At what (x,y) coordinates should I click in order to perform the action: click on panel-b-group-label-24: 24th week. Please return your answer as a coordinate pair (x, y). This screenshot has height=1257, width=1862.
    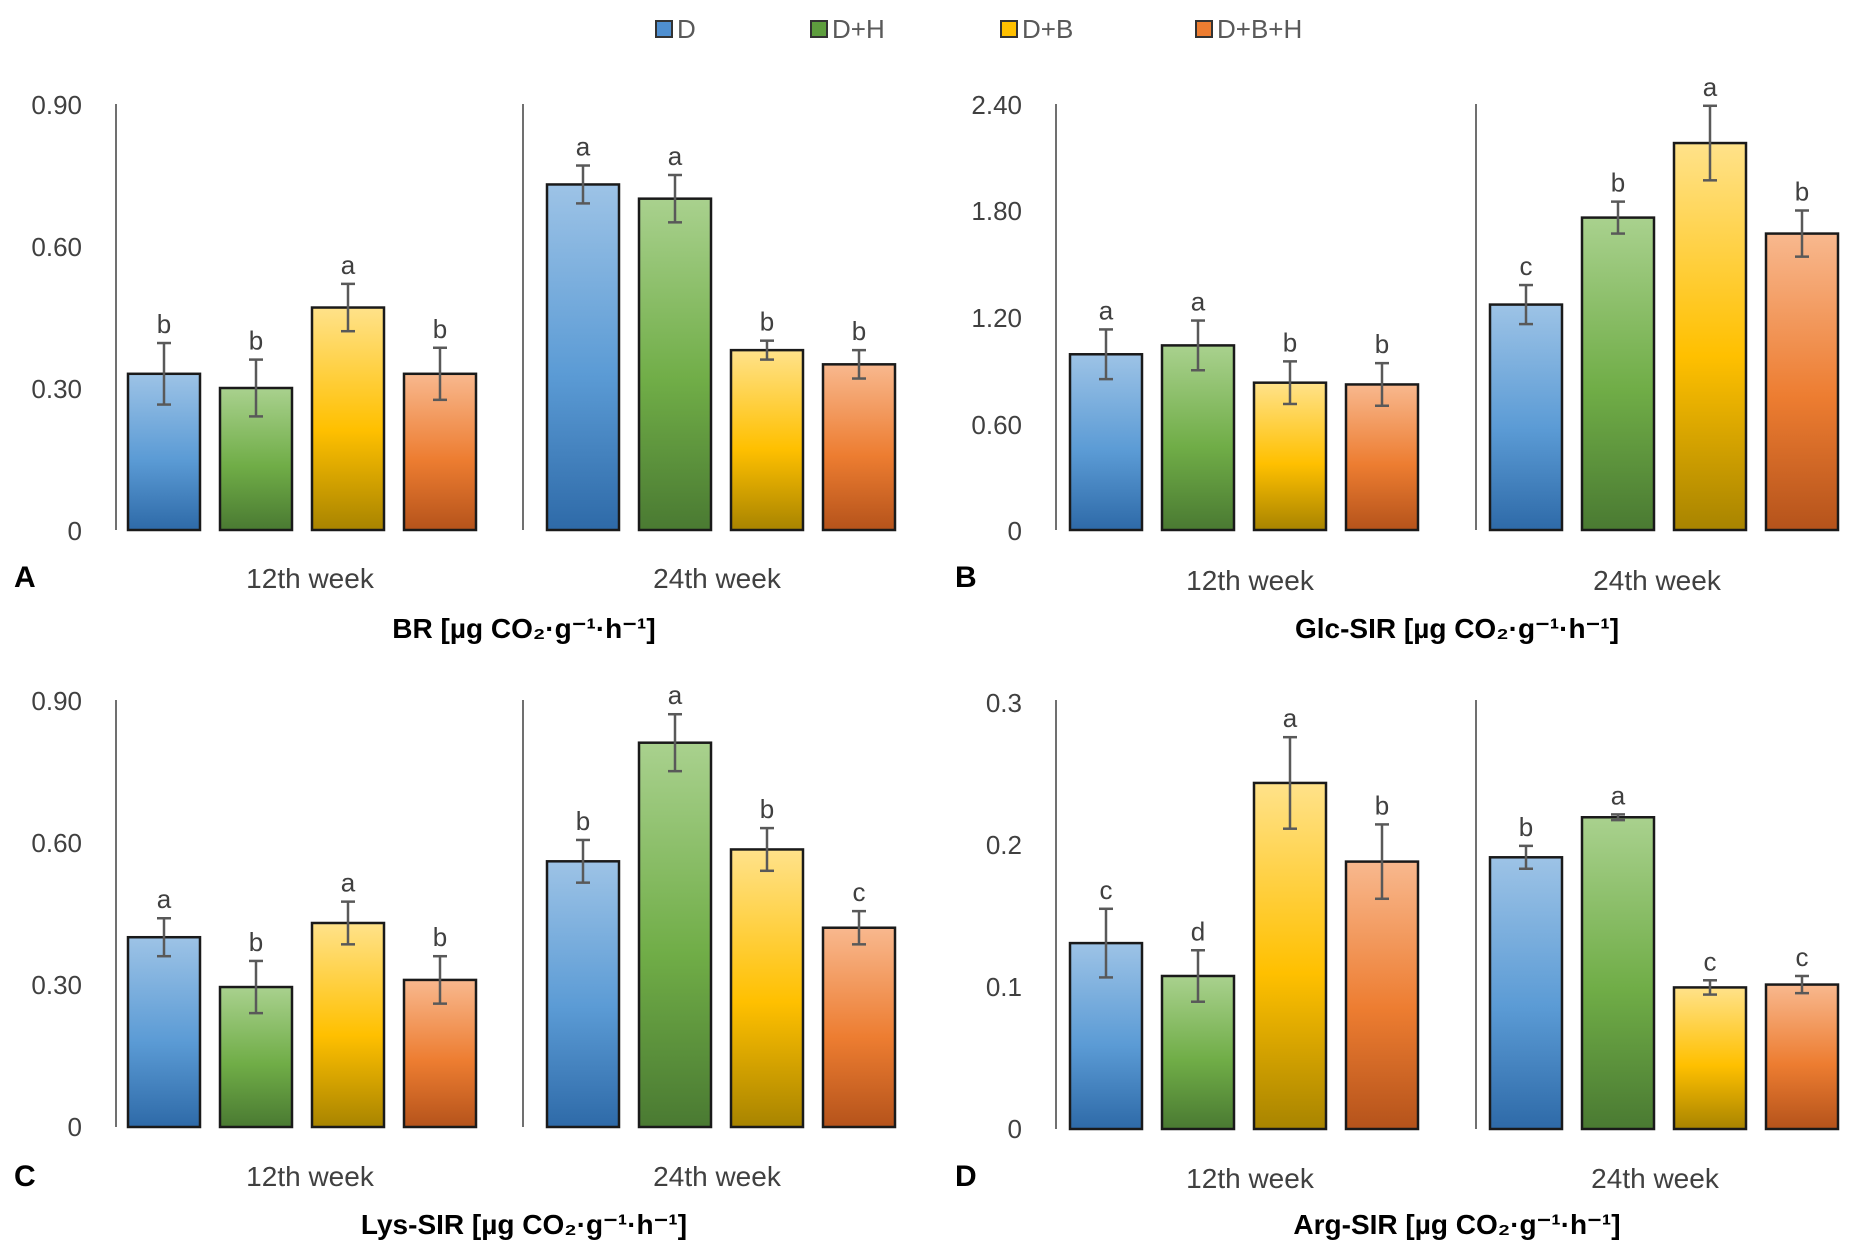
    Looking at the image, I should click on (1657, 580).